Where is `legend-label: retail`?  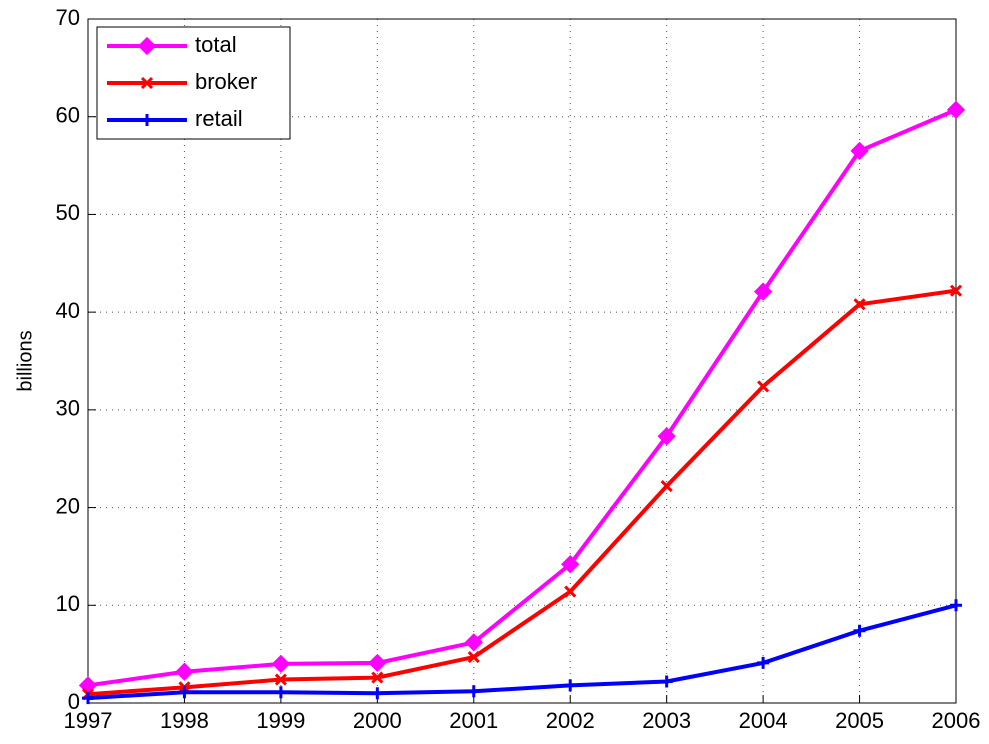
legend-label: retail is located at coordinates (219, 118).